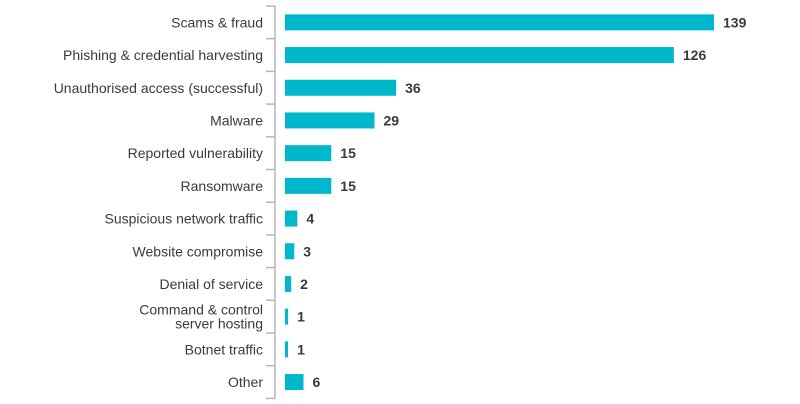 Image resolution: width=800 pixels, height=404 pixels. I want to click on category-label: Suspicious network traffic, so click(184, 219).